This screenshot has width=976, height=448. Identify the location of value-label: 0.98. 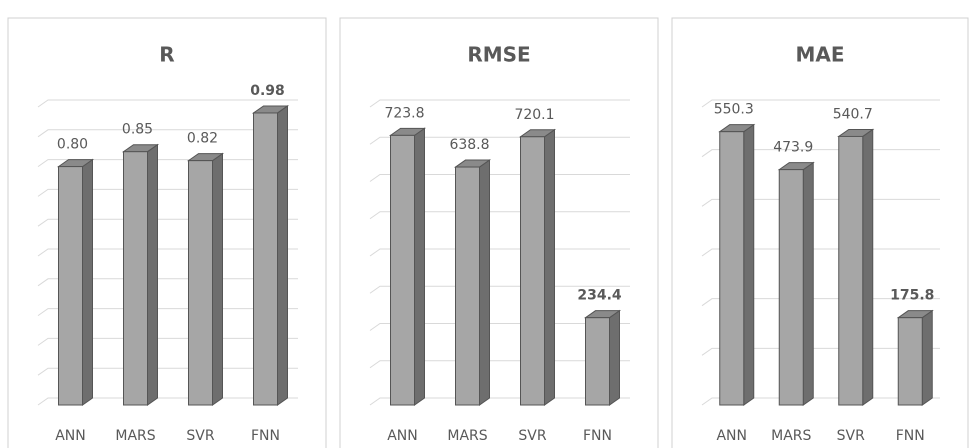
(267, 91).